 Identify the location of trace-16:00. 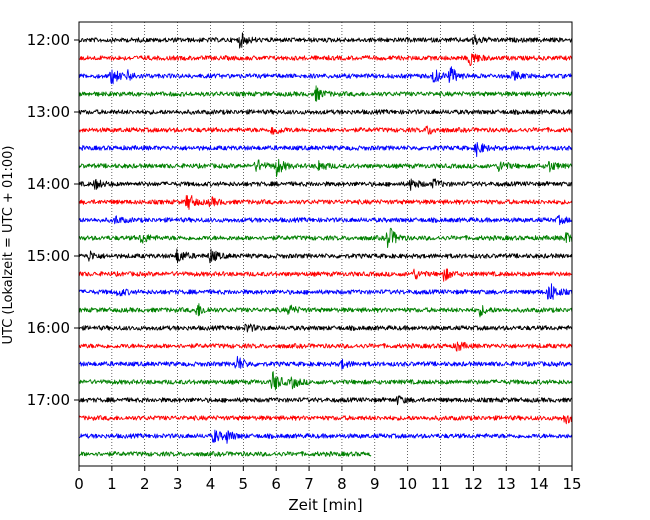
(325, 328).